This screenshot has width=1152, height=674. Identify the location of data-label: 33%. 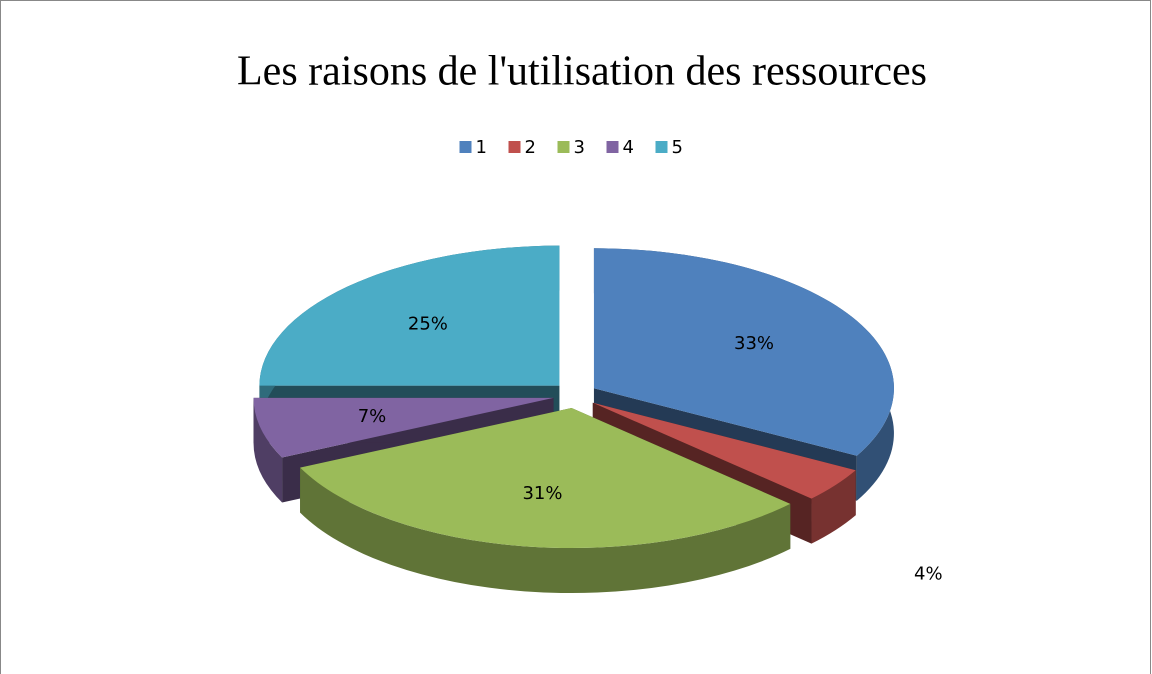
(754, 343).